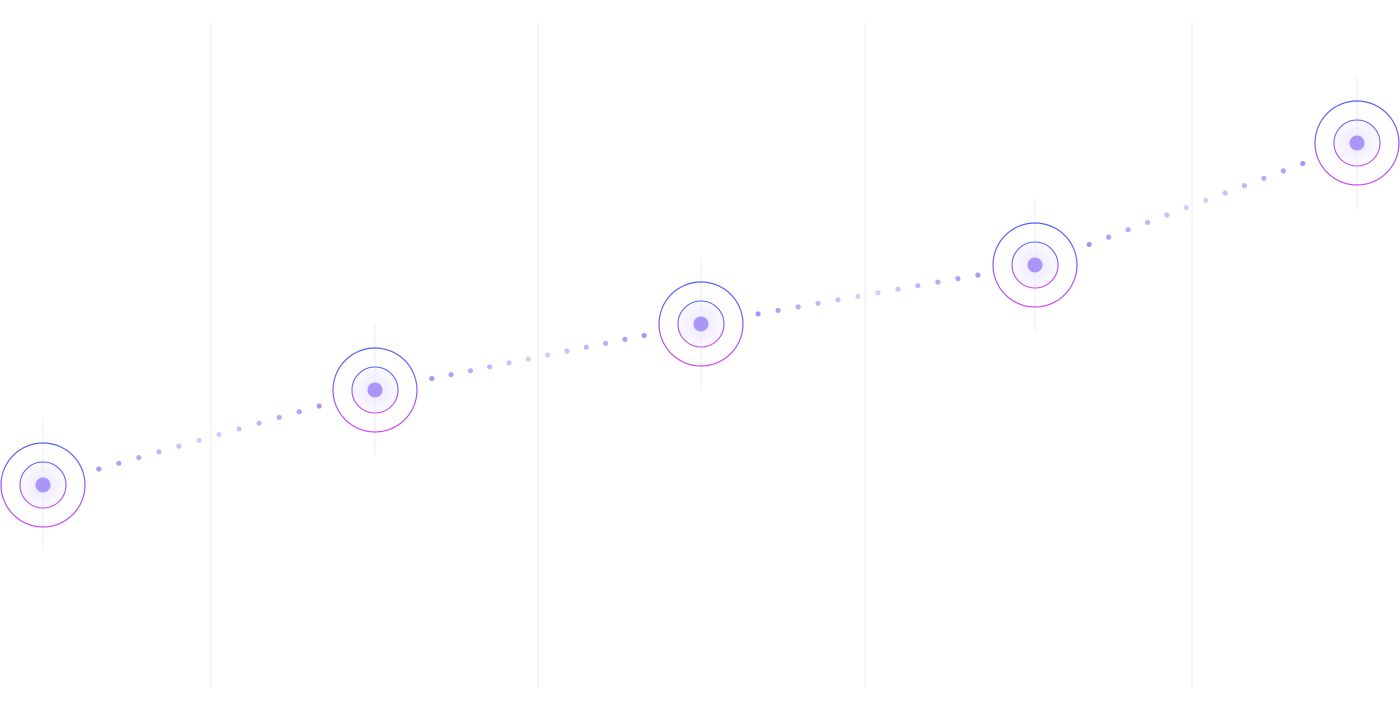 The image size is (1400, 708). I want to click on milestone-1-center-dot, so click(43, 485).